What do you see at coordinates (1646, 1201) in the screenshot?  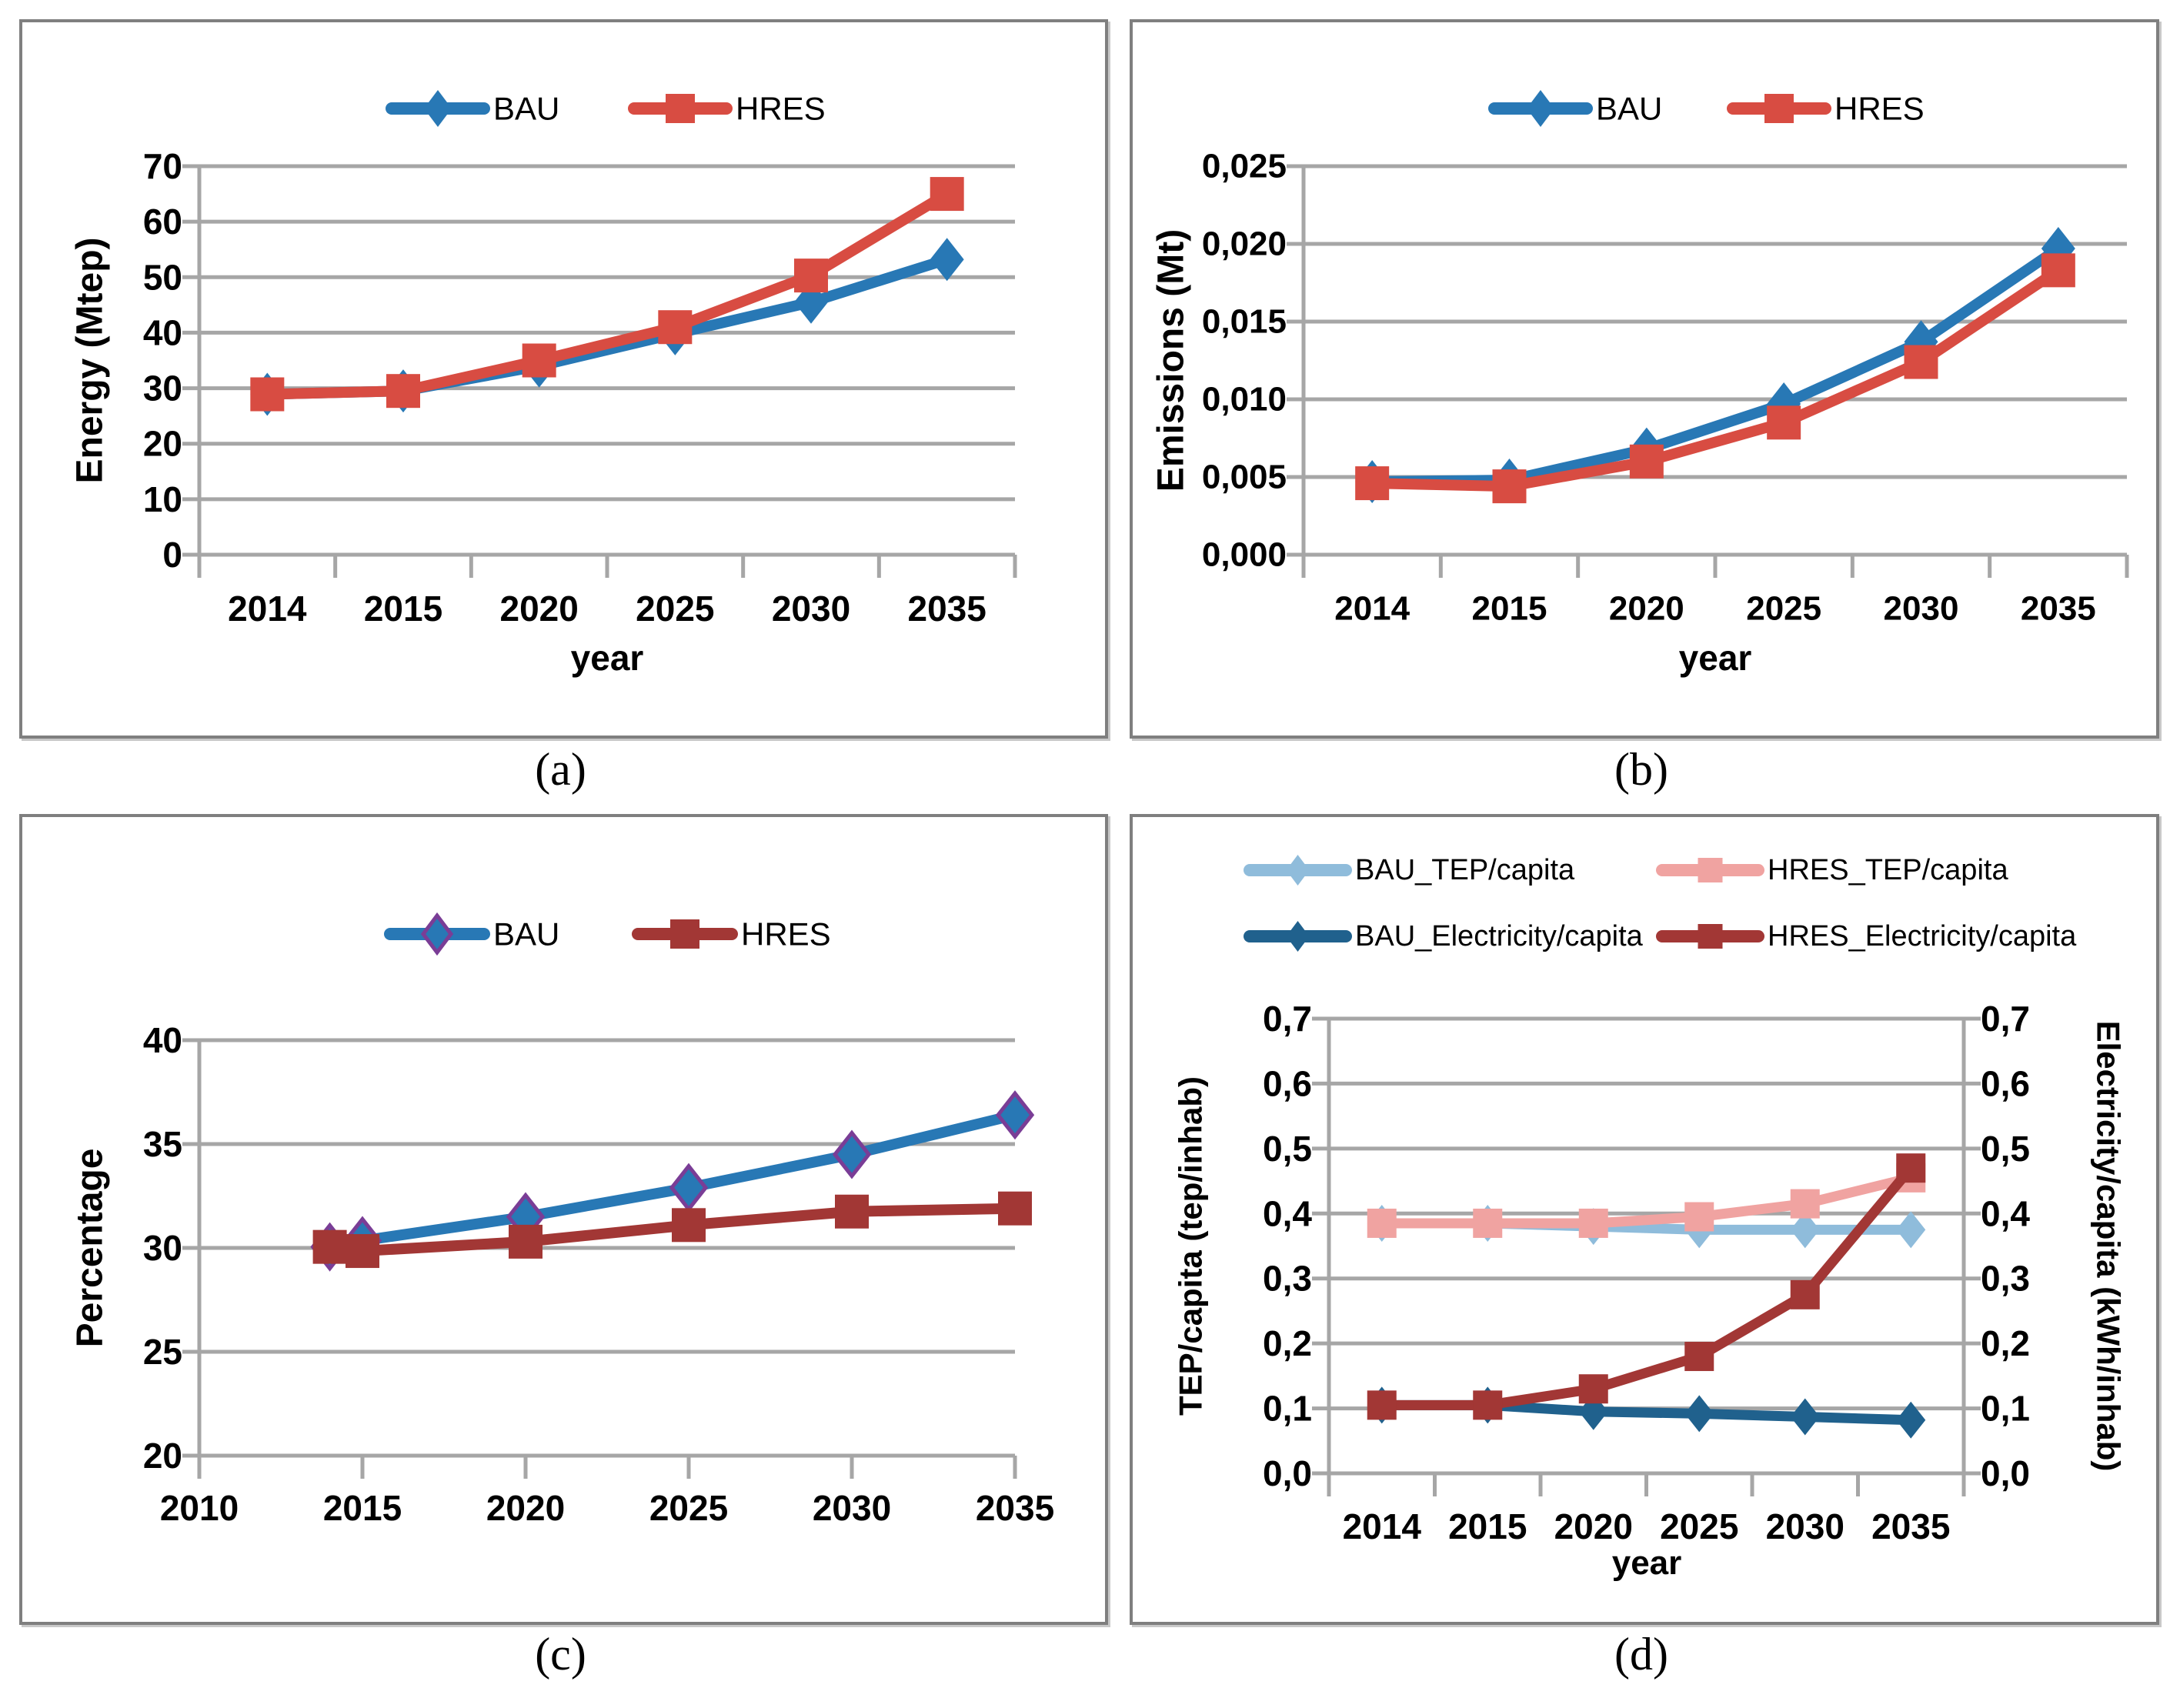 I see `series-hres-tep-capita` at bounding box center [1646, 1201].